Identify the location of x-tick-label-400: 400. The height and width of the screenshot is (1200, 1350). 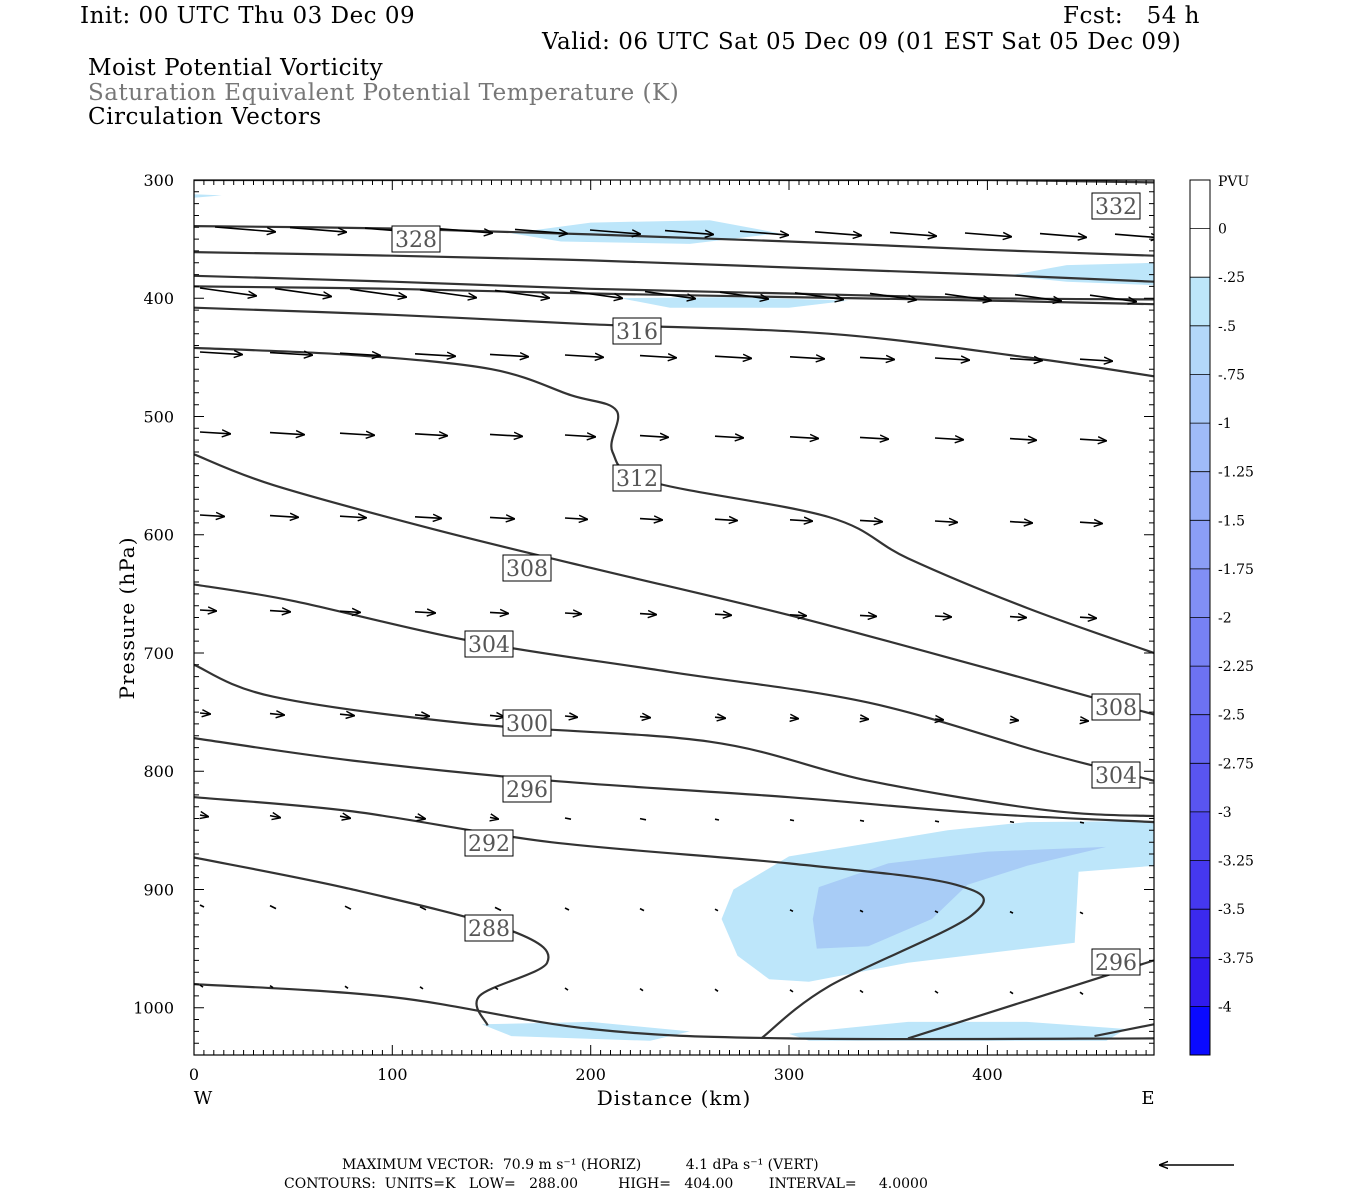
(987, 1074).